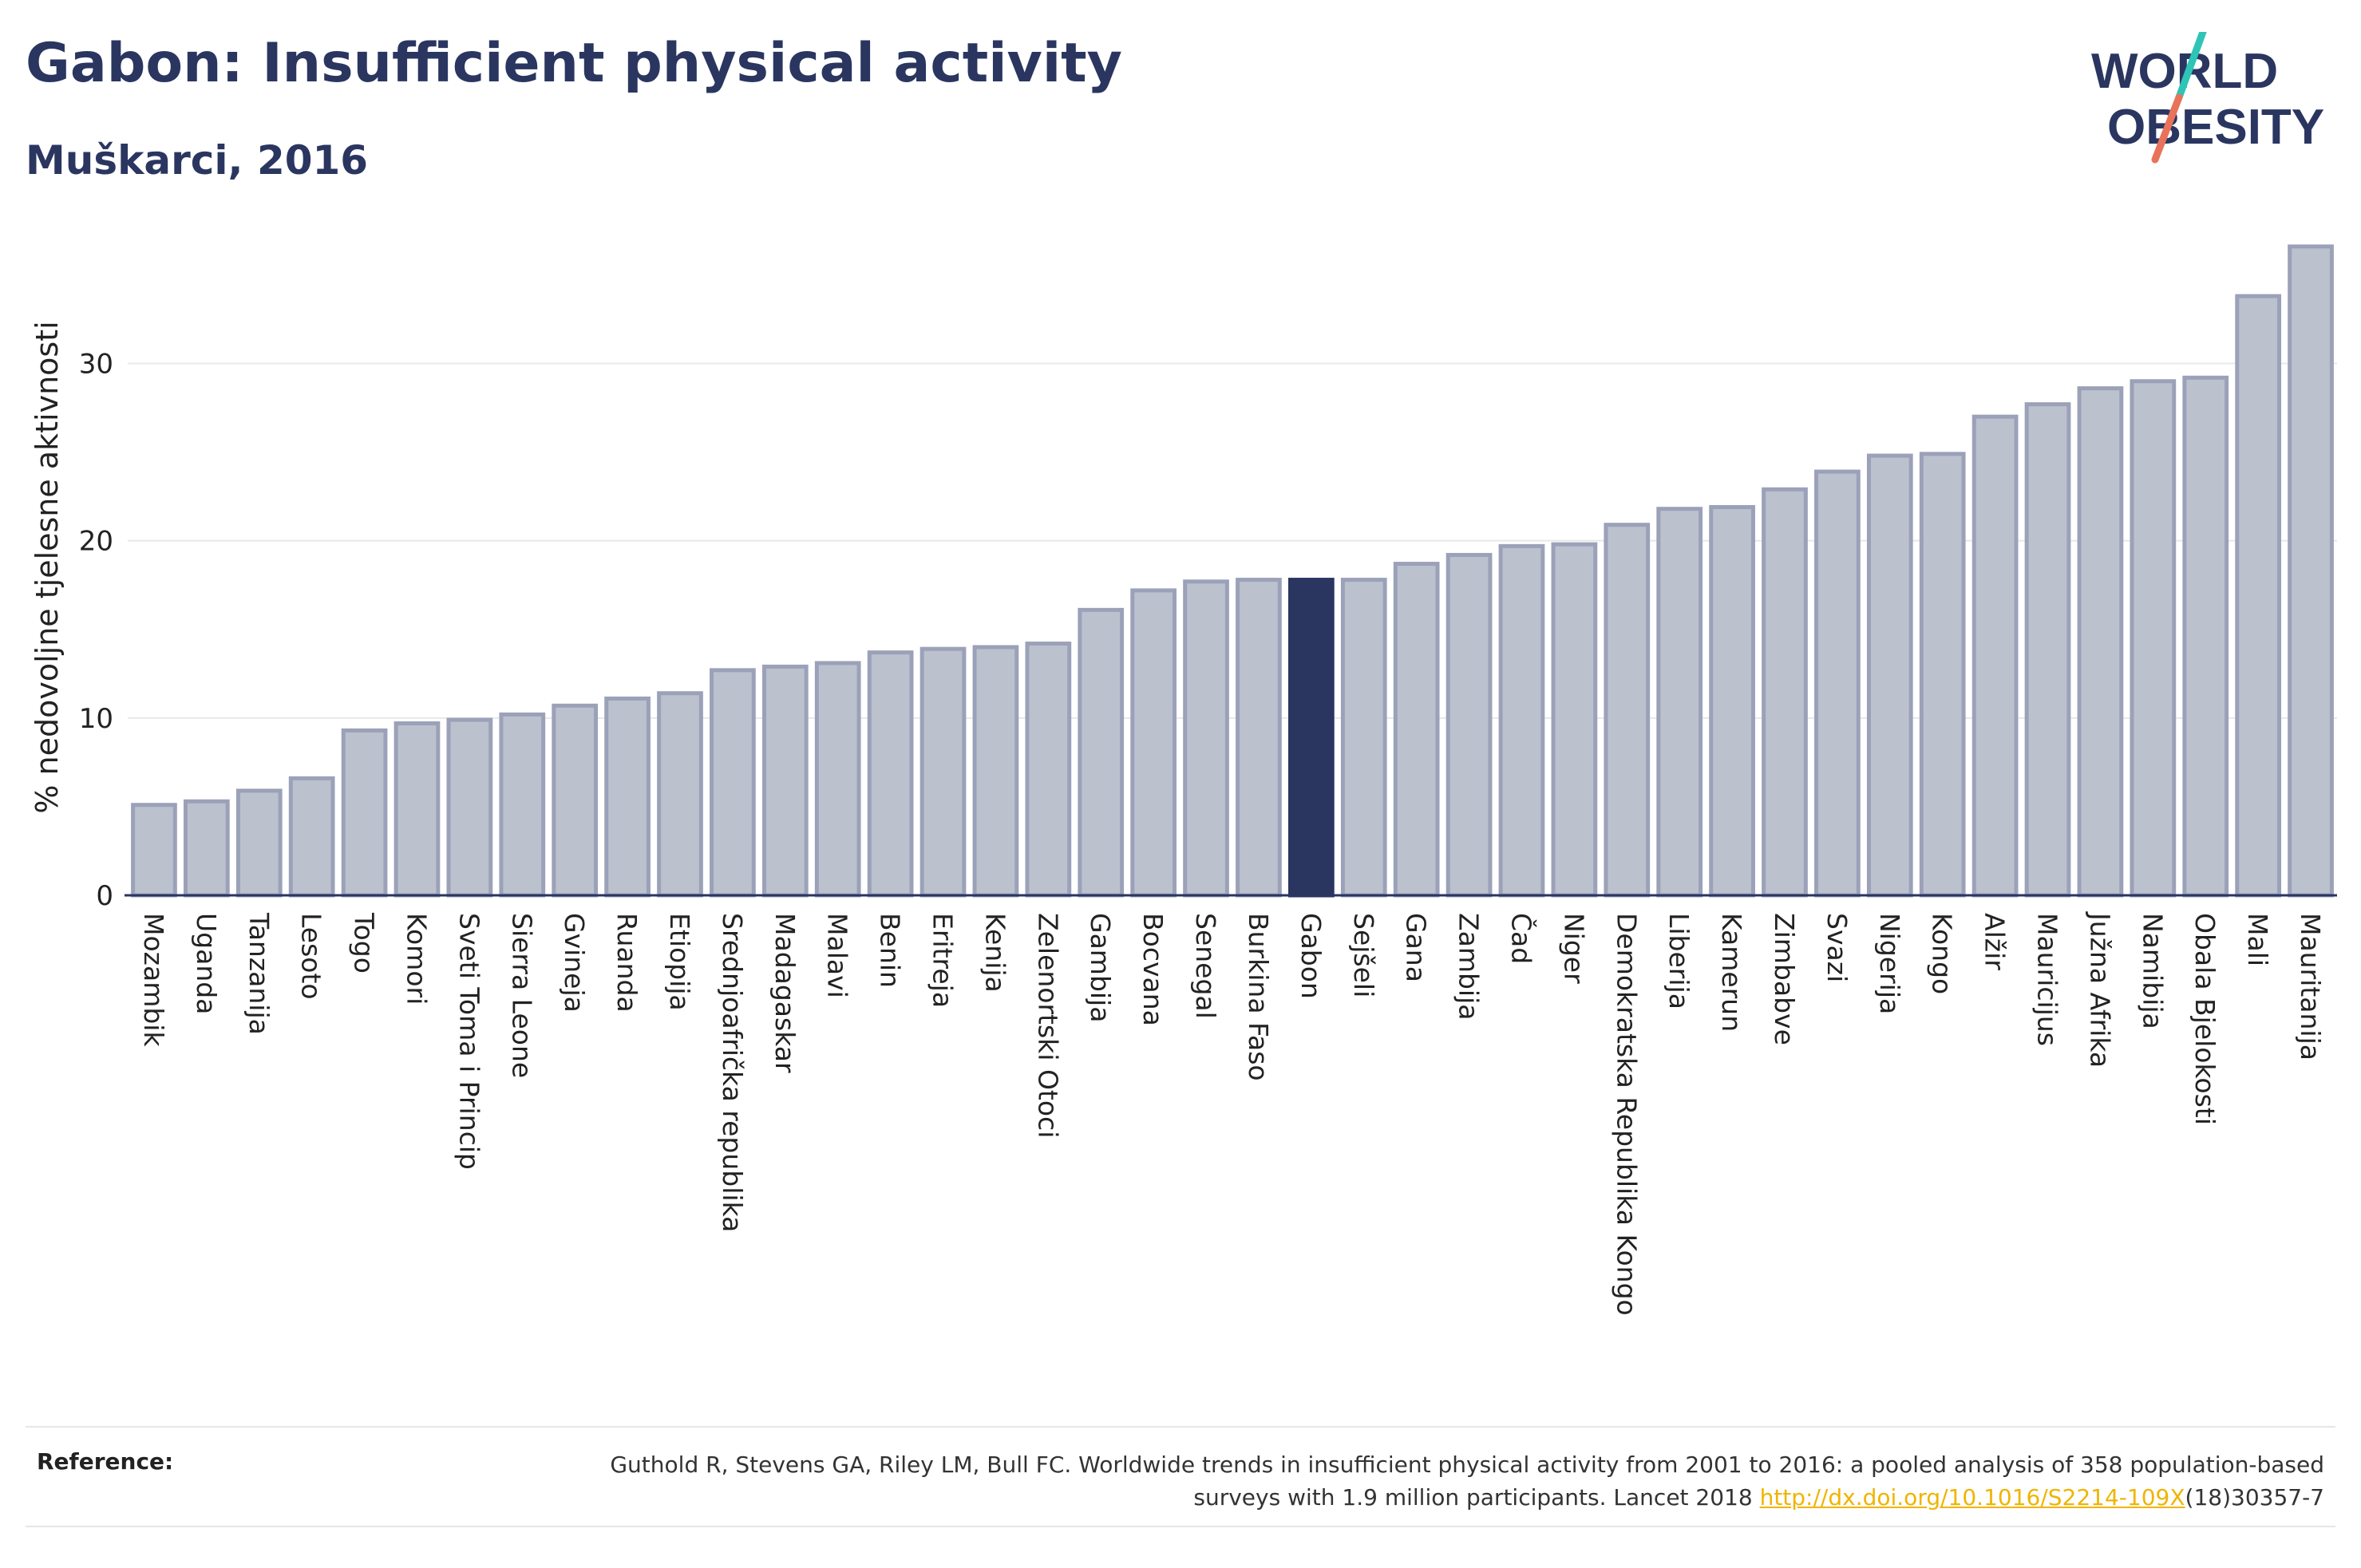  What do you see at coordinates (1837, 947) in the screenshot?
I see `x-tick-label: Svazi` at bounding box center [1837, 947].